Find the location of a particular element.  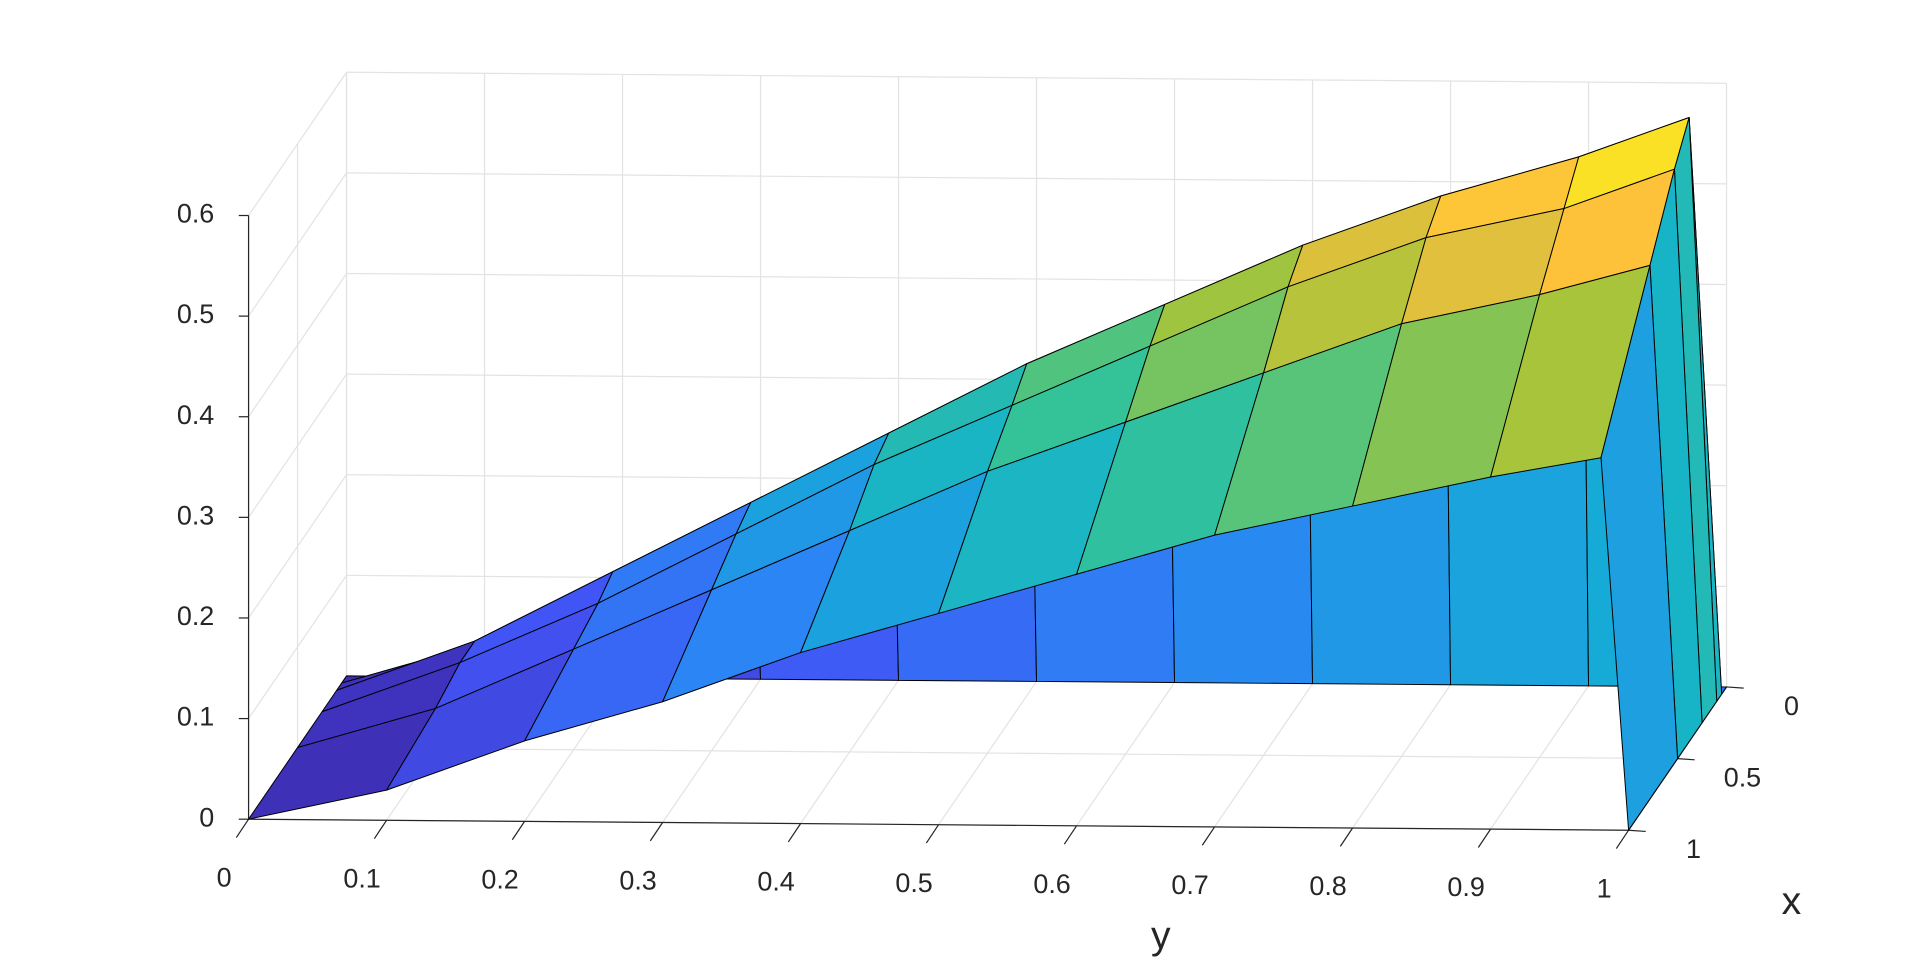

x-tick-label: 0.5 is located at coordinates (1742, 778).